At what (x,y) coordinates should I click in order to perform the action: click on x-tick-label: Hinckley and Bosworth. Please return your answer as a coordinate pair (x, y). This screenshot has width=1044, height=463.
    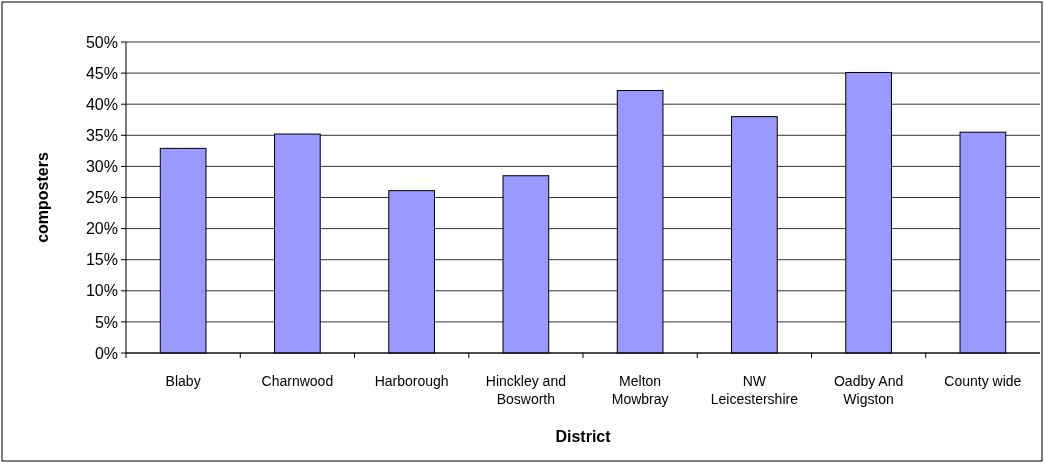
    Looking at the image, I should click on (525, 390).